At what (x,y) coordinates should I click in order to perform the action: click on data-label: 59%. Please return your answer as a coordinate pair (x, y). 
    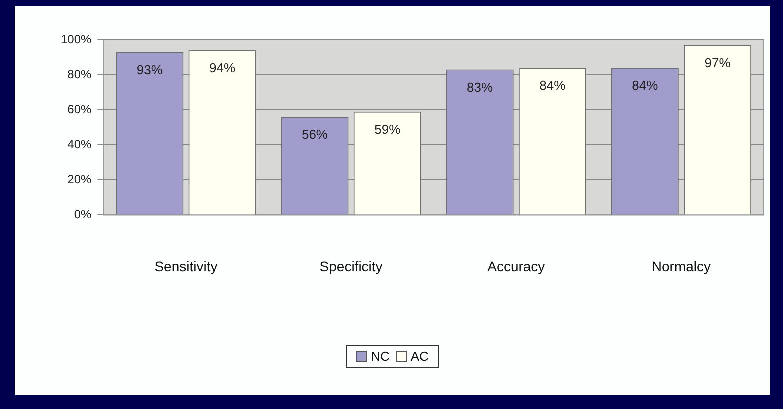
    Looking at the image, I should click on (388, 129).